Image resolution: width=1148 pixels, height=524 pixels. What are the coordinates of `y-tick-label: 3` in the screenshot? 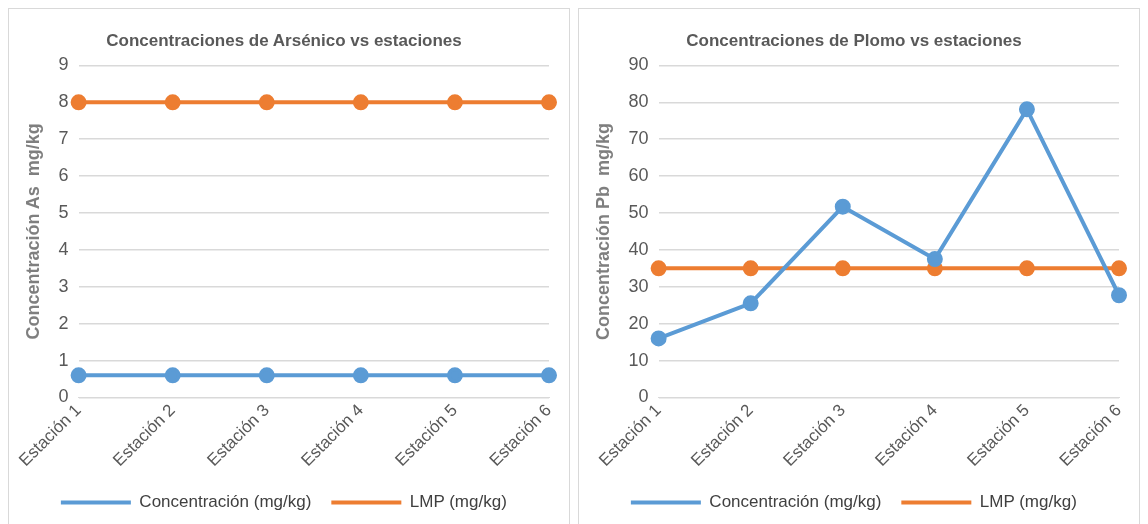 It's located at (63, 285).